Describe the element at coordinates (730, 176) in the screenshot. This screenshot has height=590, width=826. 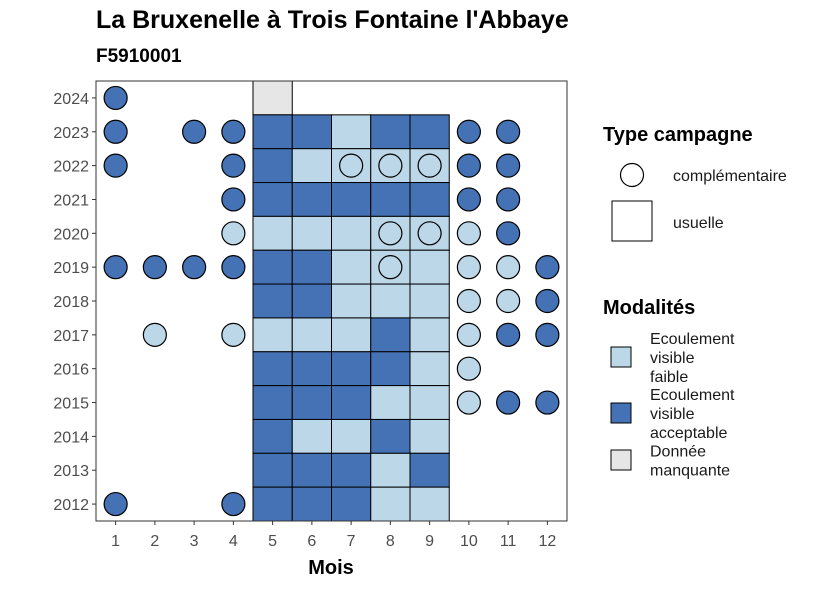
I see `legend-label-complementaire: complémentaire` at that location.